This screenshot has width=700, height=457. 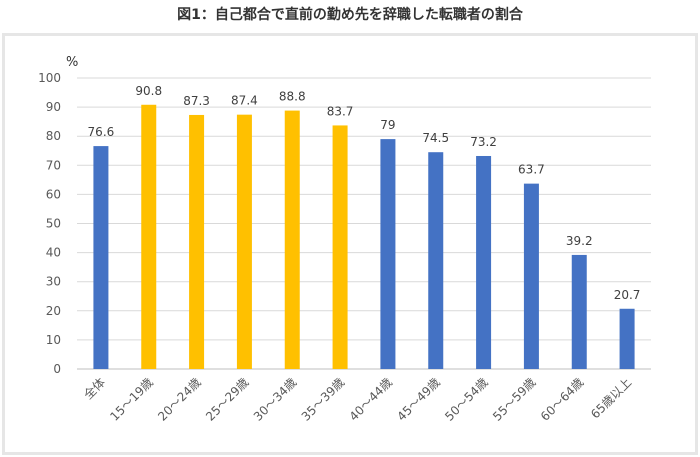 What do you see at coordinates (49, 78) in the screenshot?
I see `y-tick-label: 100` at bounding box center [49, 78].